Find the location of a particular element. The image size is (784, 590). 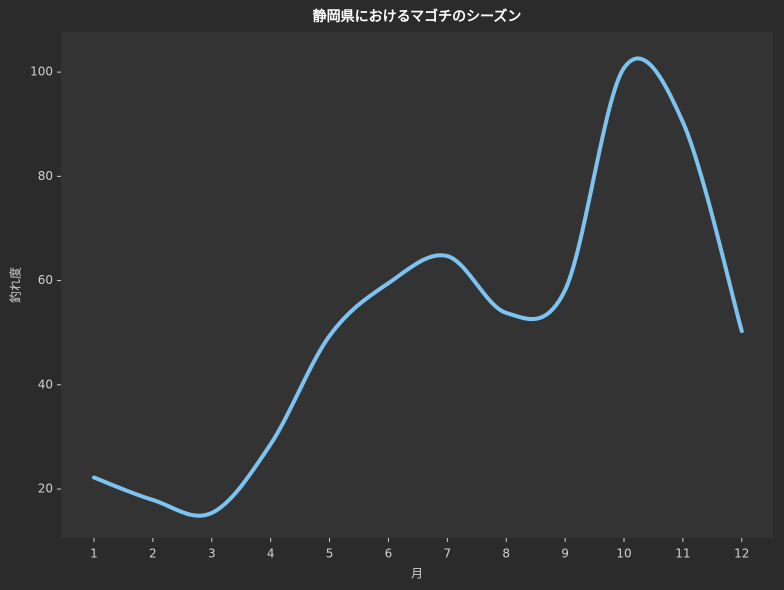

x-tick-label: 3 is located at coordinates (212, 554).